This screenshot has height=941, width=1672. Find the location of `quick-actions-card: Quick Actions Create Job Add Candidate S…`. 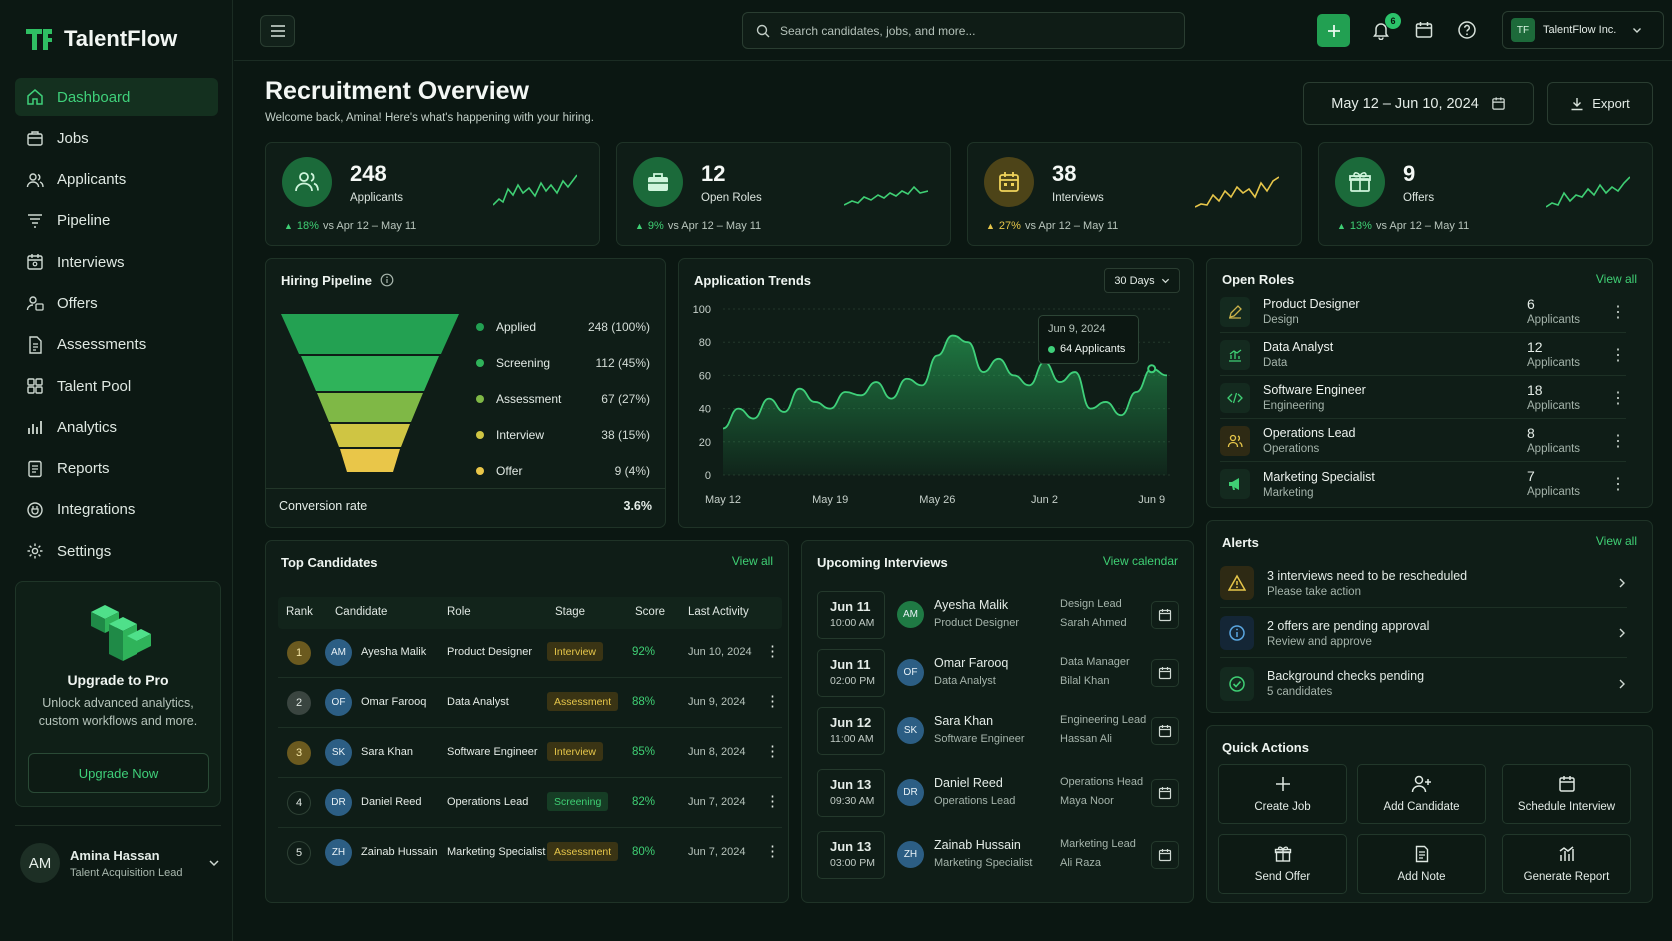

quick-actions-card: Quick Actions Create Job Add Candidate S… is located at coordinates (1429, 814).